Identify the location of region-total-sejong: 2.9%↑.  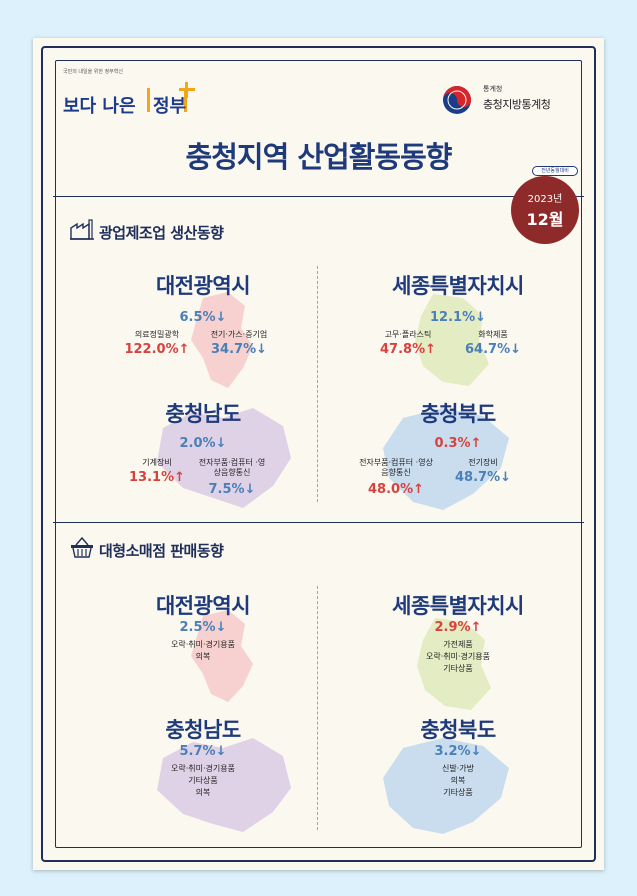
(458, 627).